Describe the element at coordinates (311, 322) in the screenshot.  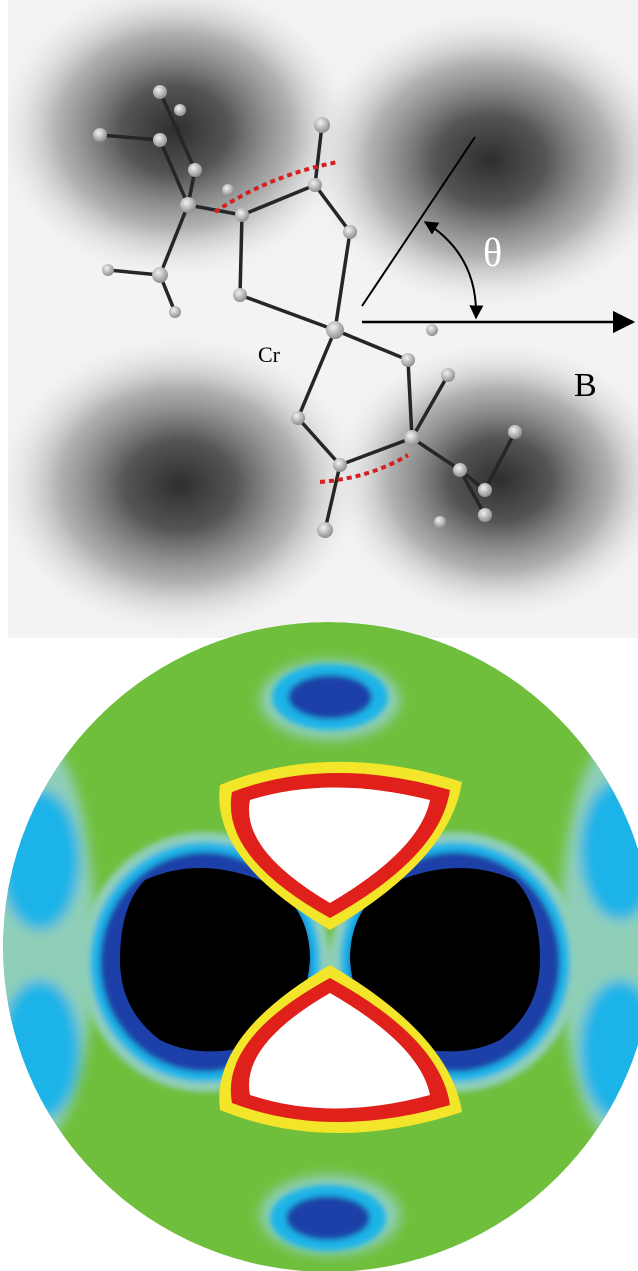
I see `highlighted-bonds` at that location.